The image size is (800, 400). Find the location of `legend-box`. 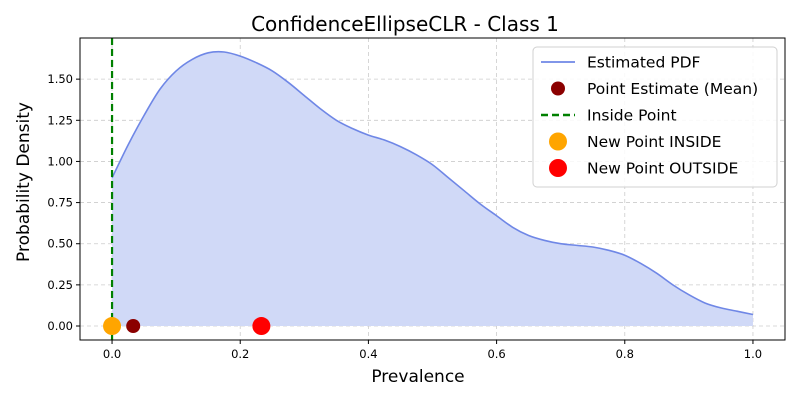

legend-box is located at coordinates (655, 117).